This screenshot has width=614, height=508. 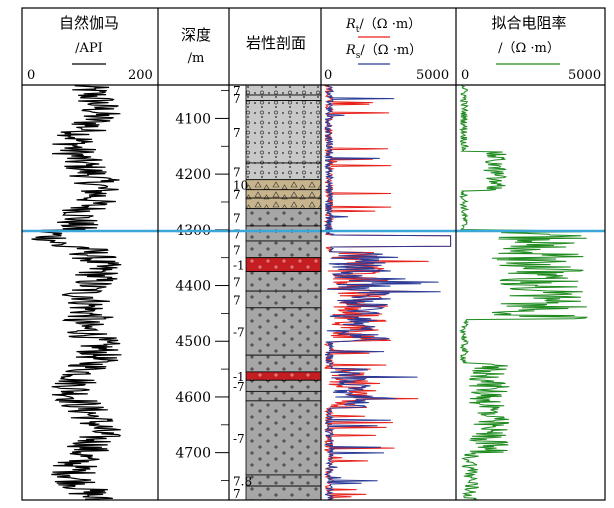 I want to click on gr-title: 自然伽马, so click(x=89, y=23).